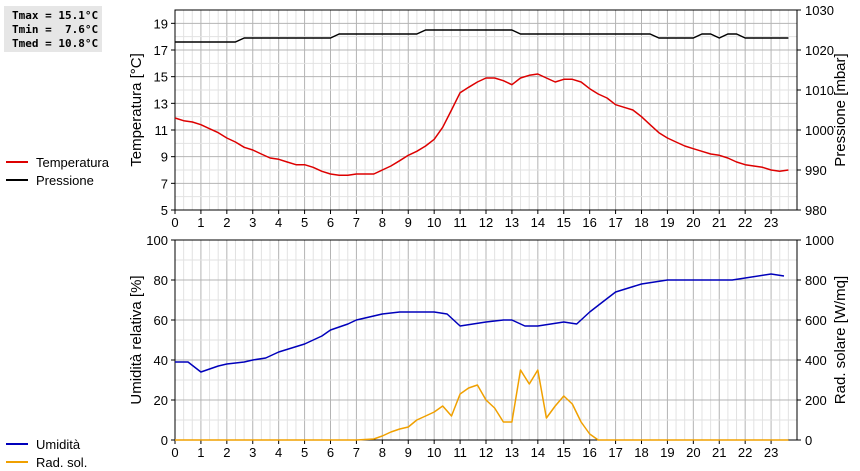 The height and width of the screenshot is (471, 860). Describe the element at coordinates (161, 400) in the screenshot. I see `y-left-tick-label: 20` at that location.